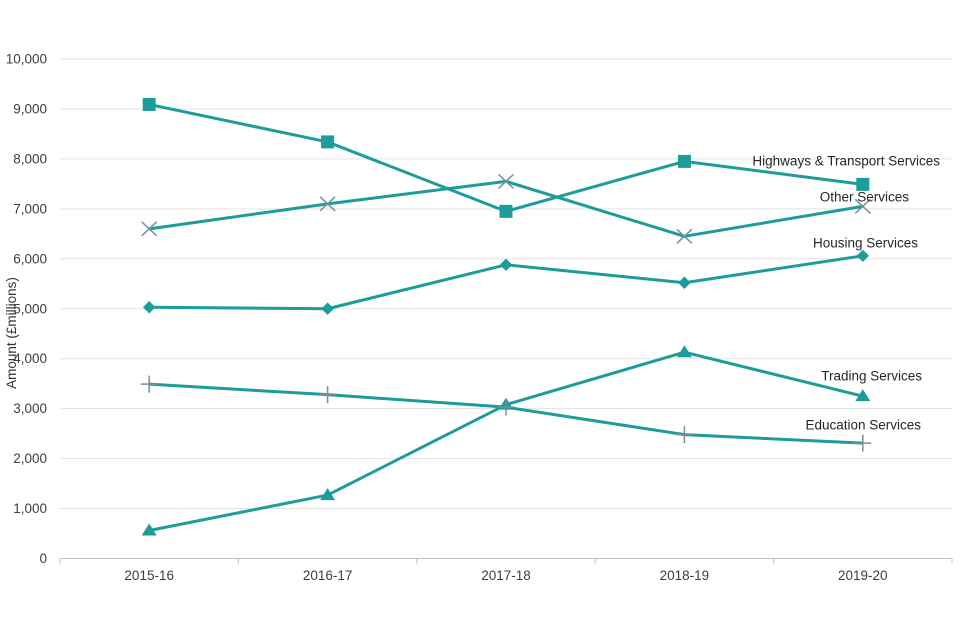  I want to click on series-name-label: Highways & Transport Services, so click(846, 161).